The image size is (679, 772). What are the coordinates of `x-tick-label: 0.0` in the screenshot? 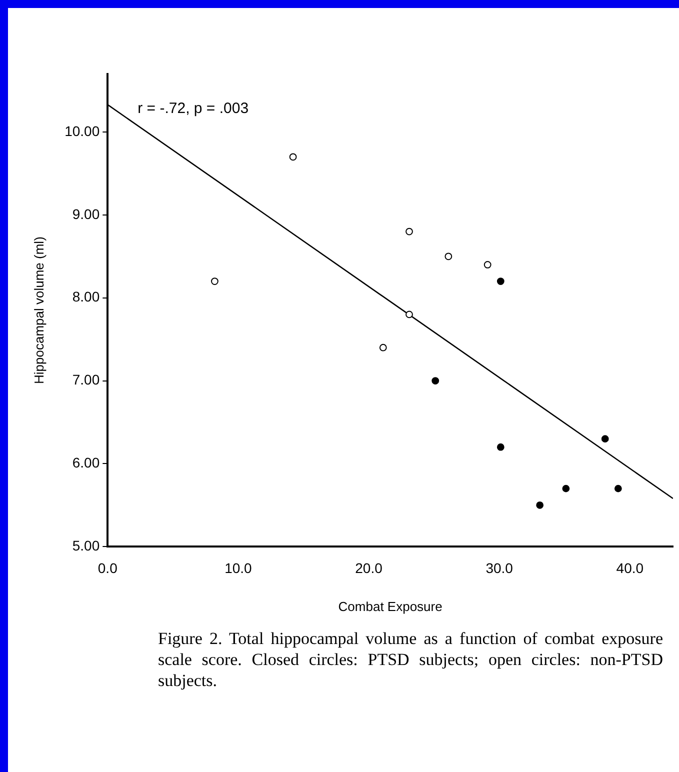 It's located at (108, 568).